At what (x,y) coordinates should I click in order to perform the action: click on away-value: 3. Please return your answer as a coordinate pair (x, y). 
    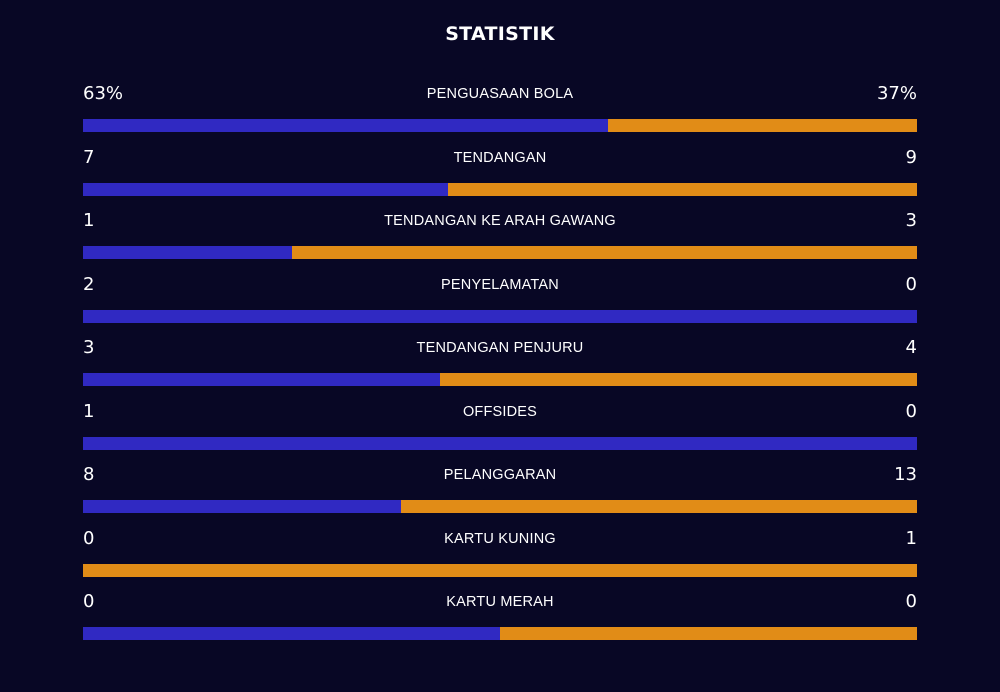
    Looking at the image, I should click on (911, 220).